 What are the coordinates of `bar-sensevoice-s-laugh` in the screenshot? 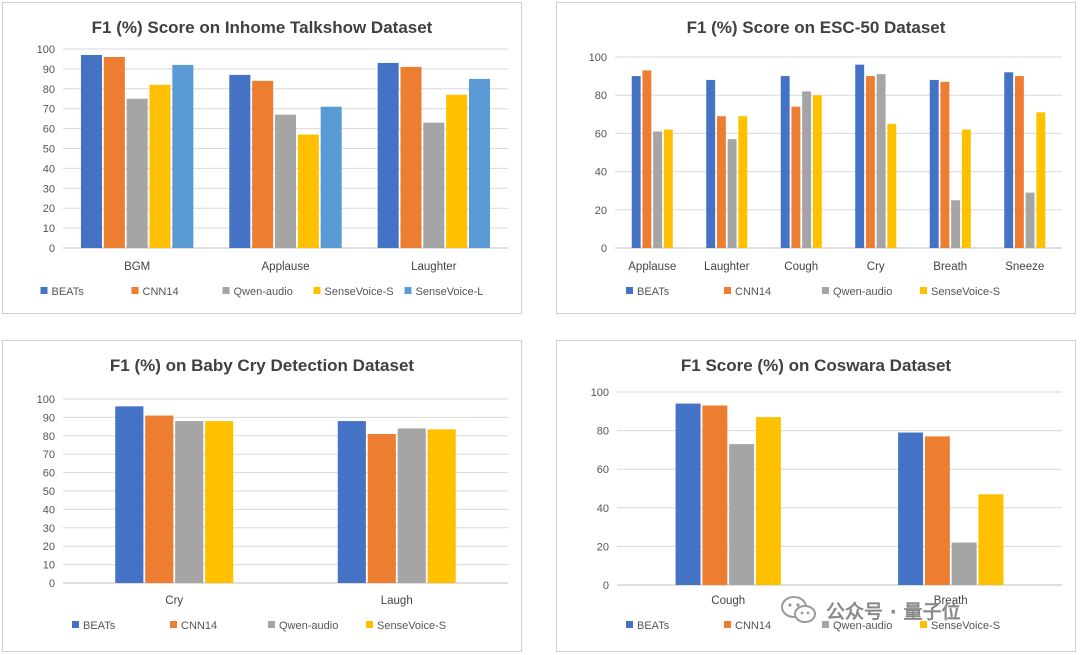 It's located at (441, 506).